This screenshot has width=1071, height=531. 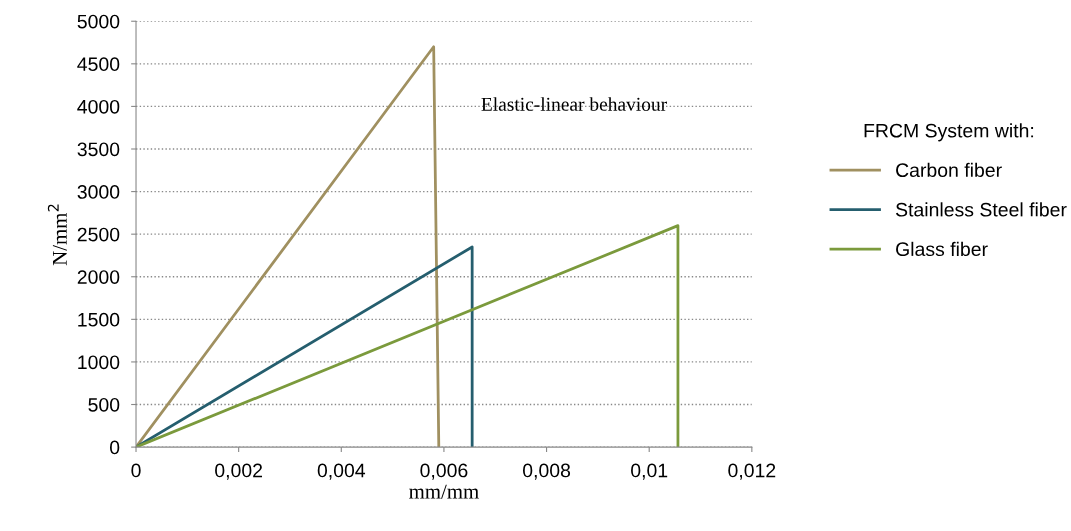 What do you see at coordinates (98, 234) in the screenshot?
I see `y-tick-label: 2500` at bounding box center [98, 234].